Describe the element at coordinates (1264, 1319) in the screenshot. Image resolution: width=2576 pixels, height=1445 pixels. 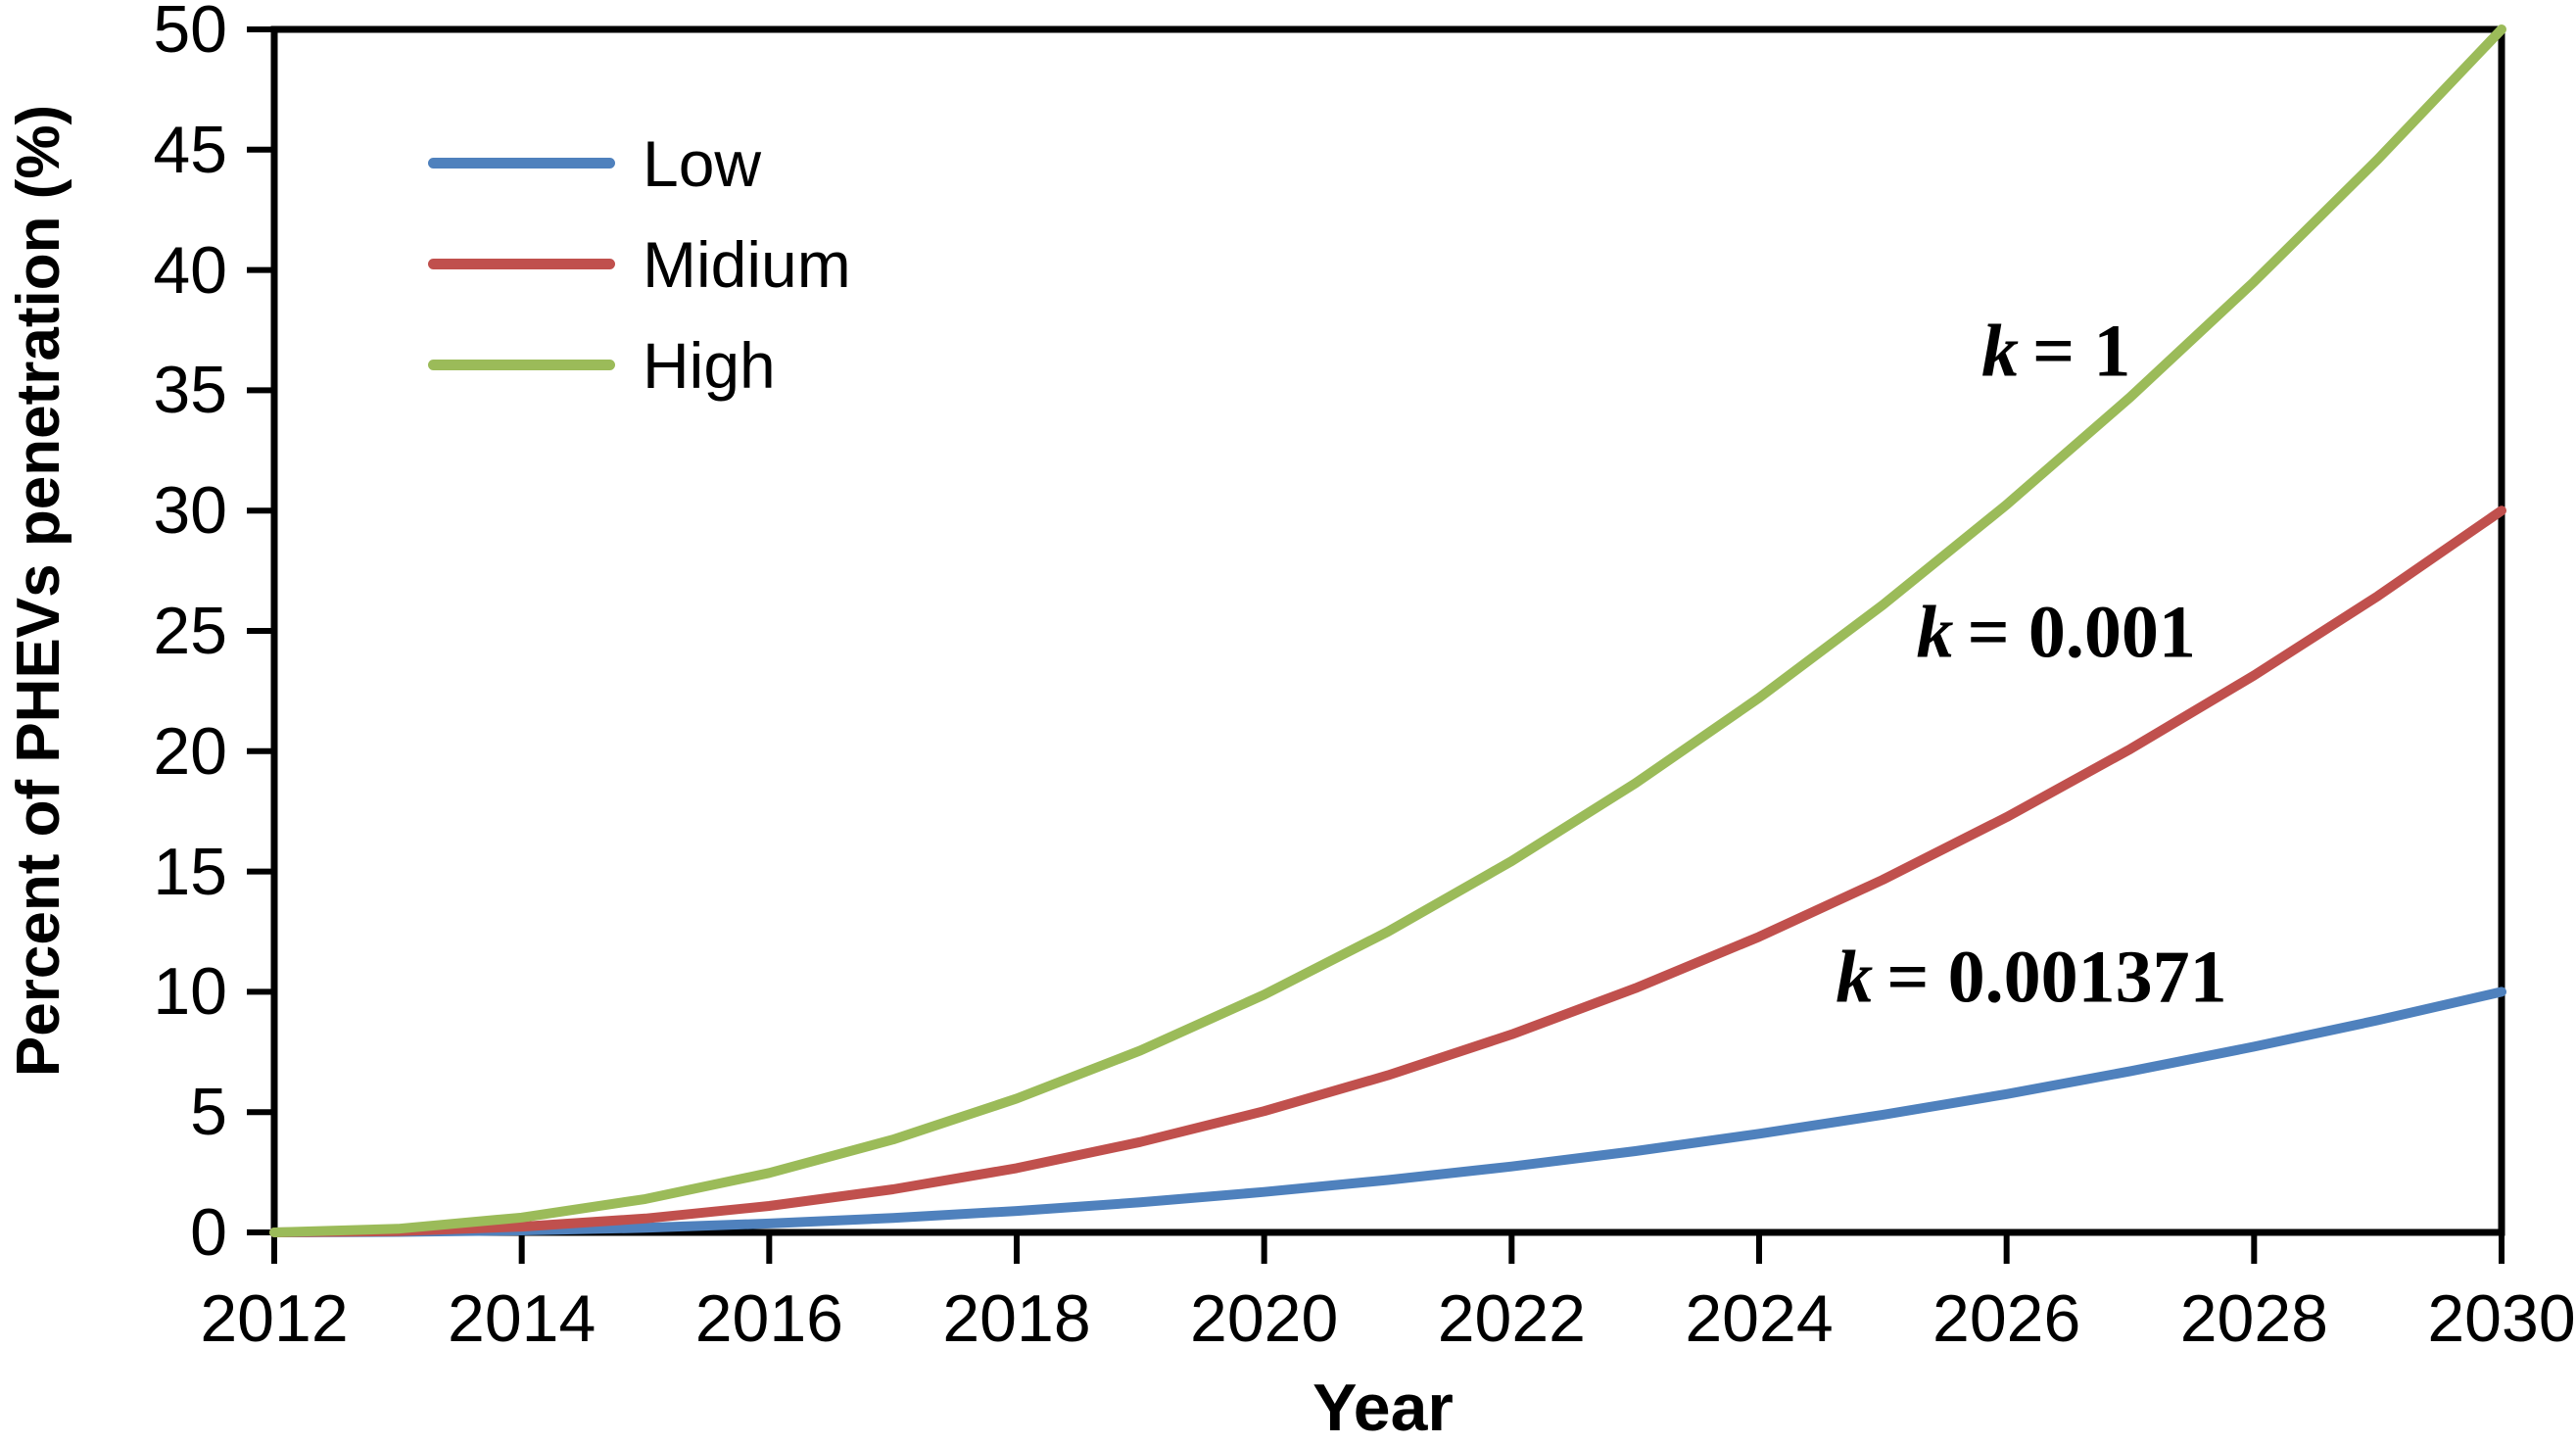
I see `x-tick-label: 2020` at that location.